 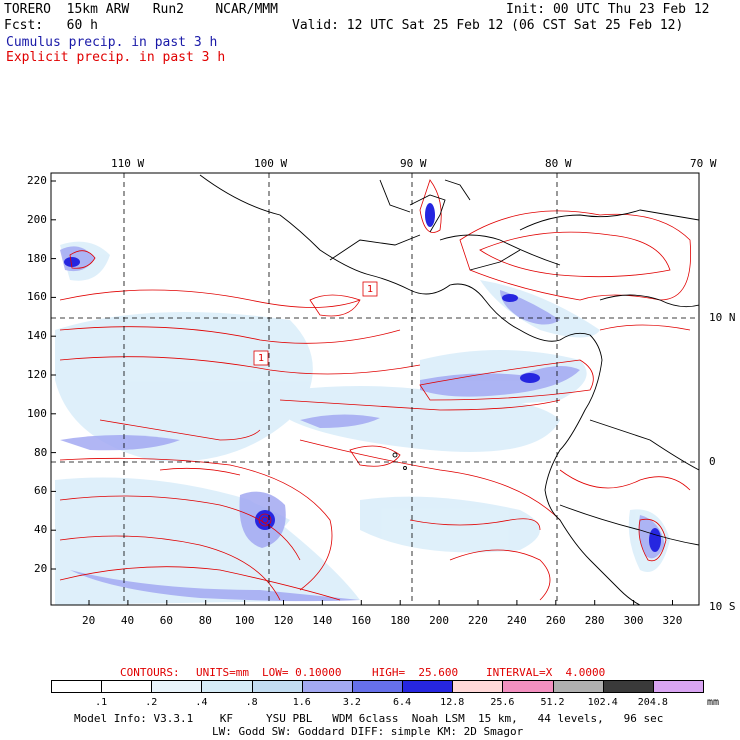 What do you see at coordinates (127, 620) in the screenshot?
I see `x-tick-label: 40` at bounding box center [127, 620].